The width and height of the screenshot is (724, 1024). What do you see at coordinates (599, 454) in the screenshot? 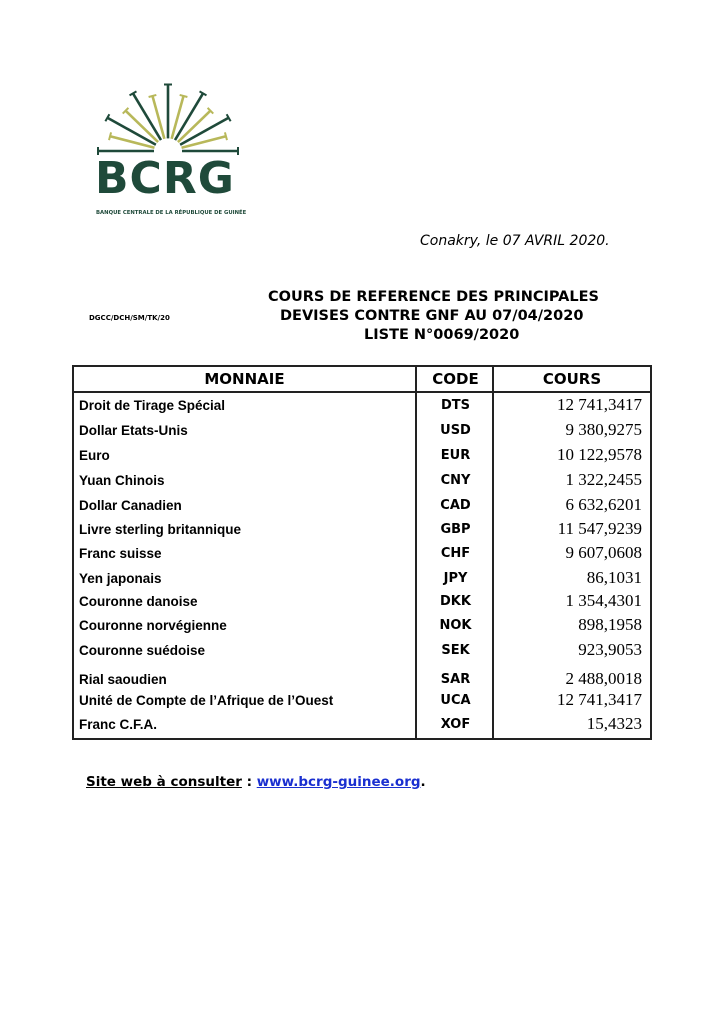
I see `rate-cell: 10 122,9578` at bounding box center [599, 454].